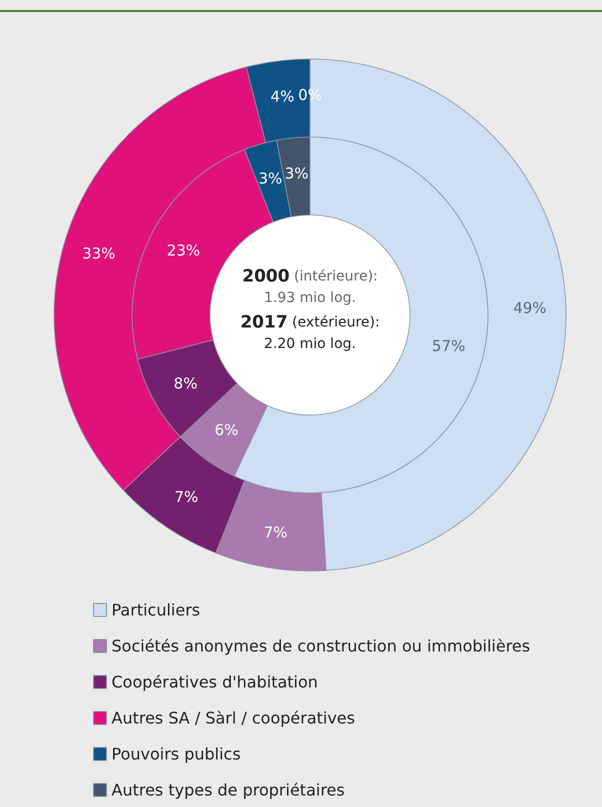 The image size is (602, 807). I want to click on legend-label: Particuliers, so click(156, 610).